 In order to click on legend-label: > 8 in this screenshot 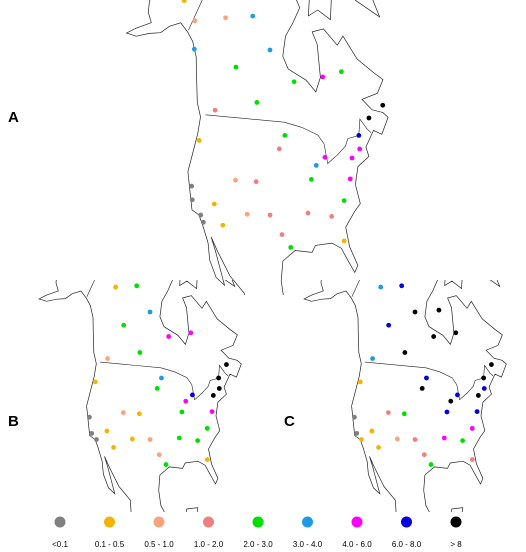, I will do `click(456, 544)`.